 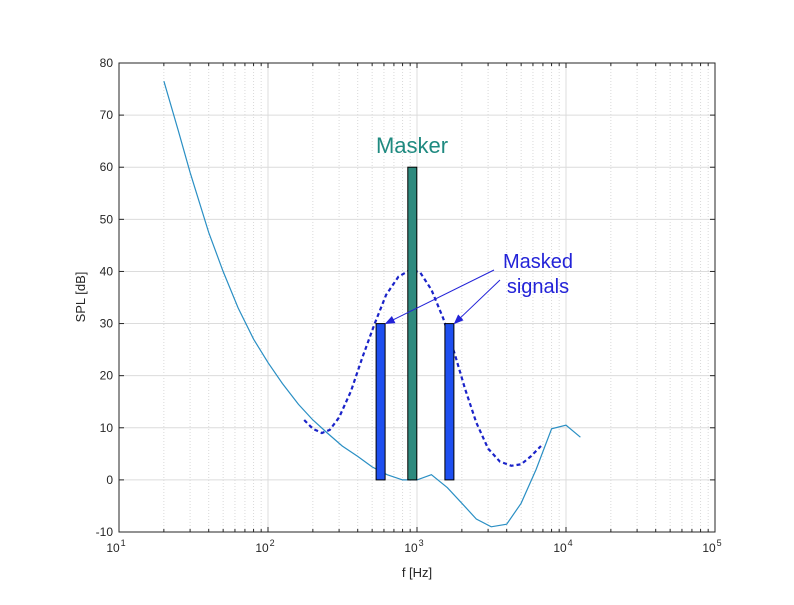 I want to click on bar-masked-right, so click(x=449, y=402).